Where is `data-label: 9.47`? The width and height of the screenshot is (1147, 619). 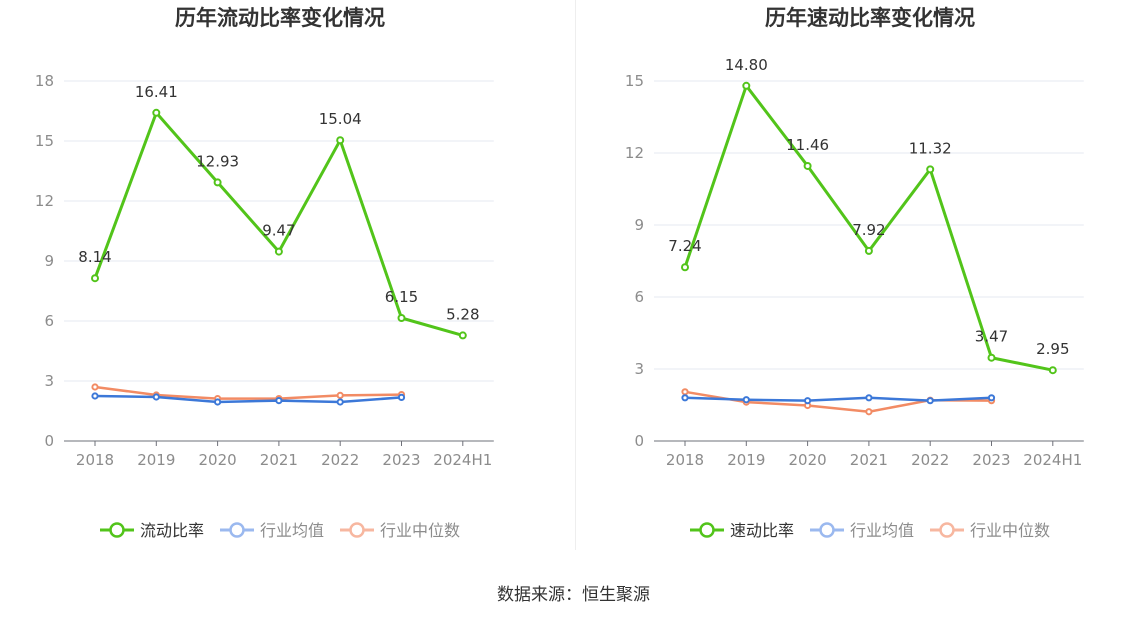 data-label: 9.47 is located at coordinates (278, 231).